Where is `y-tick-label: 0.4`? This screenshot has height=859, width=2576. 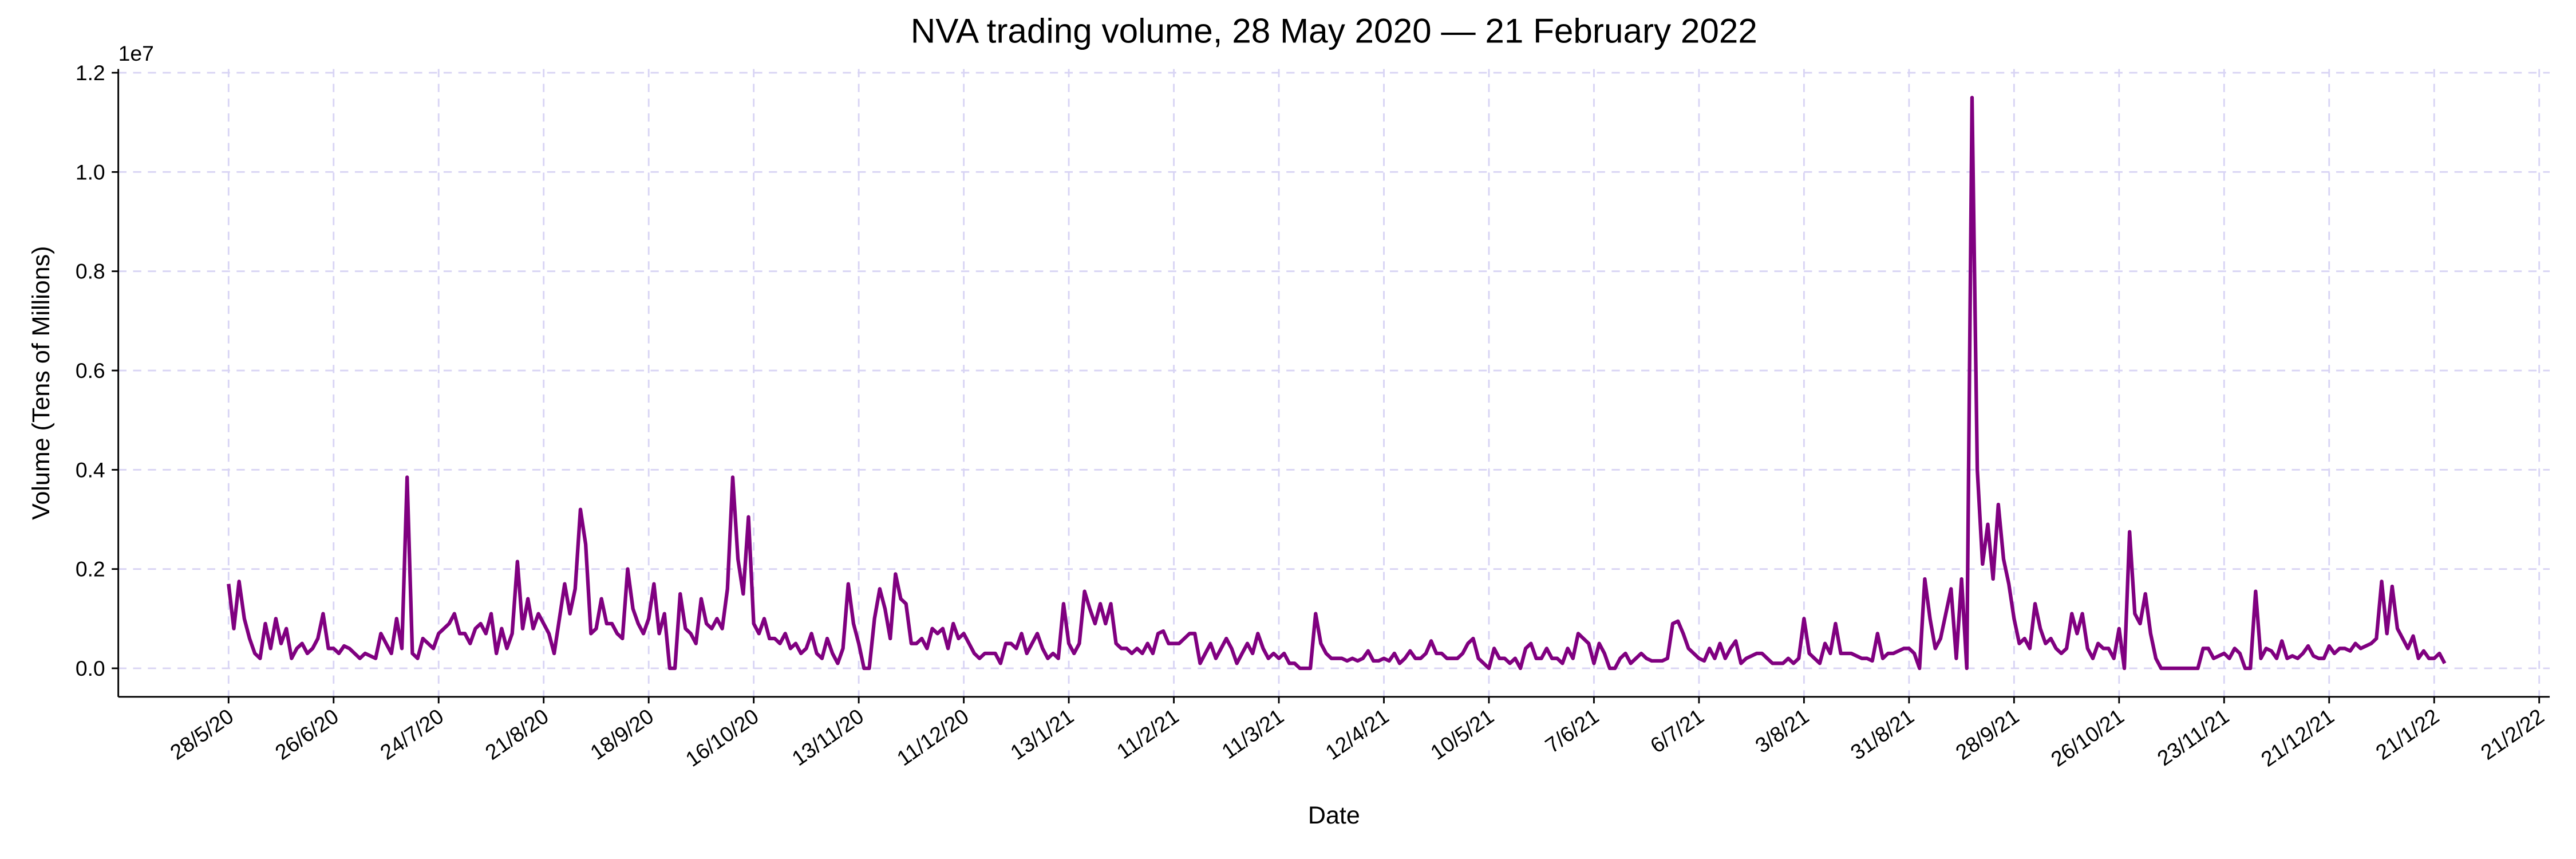 y-tick-label: 0.4 is located at coordinates (90, 470).